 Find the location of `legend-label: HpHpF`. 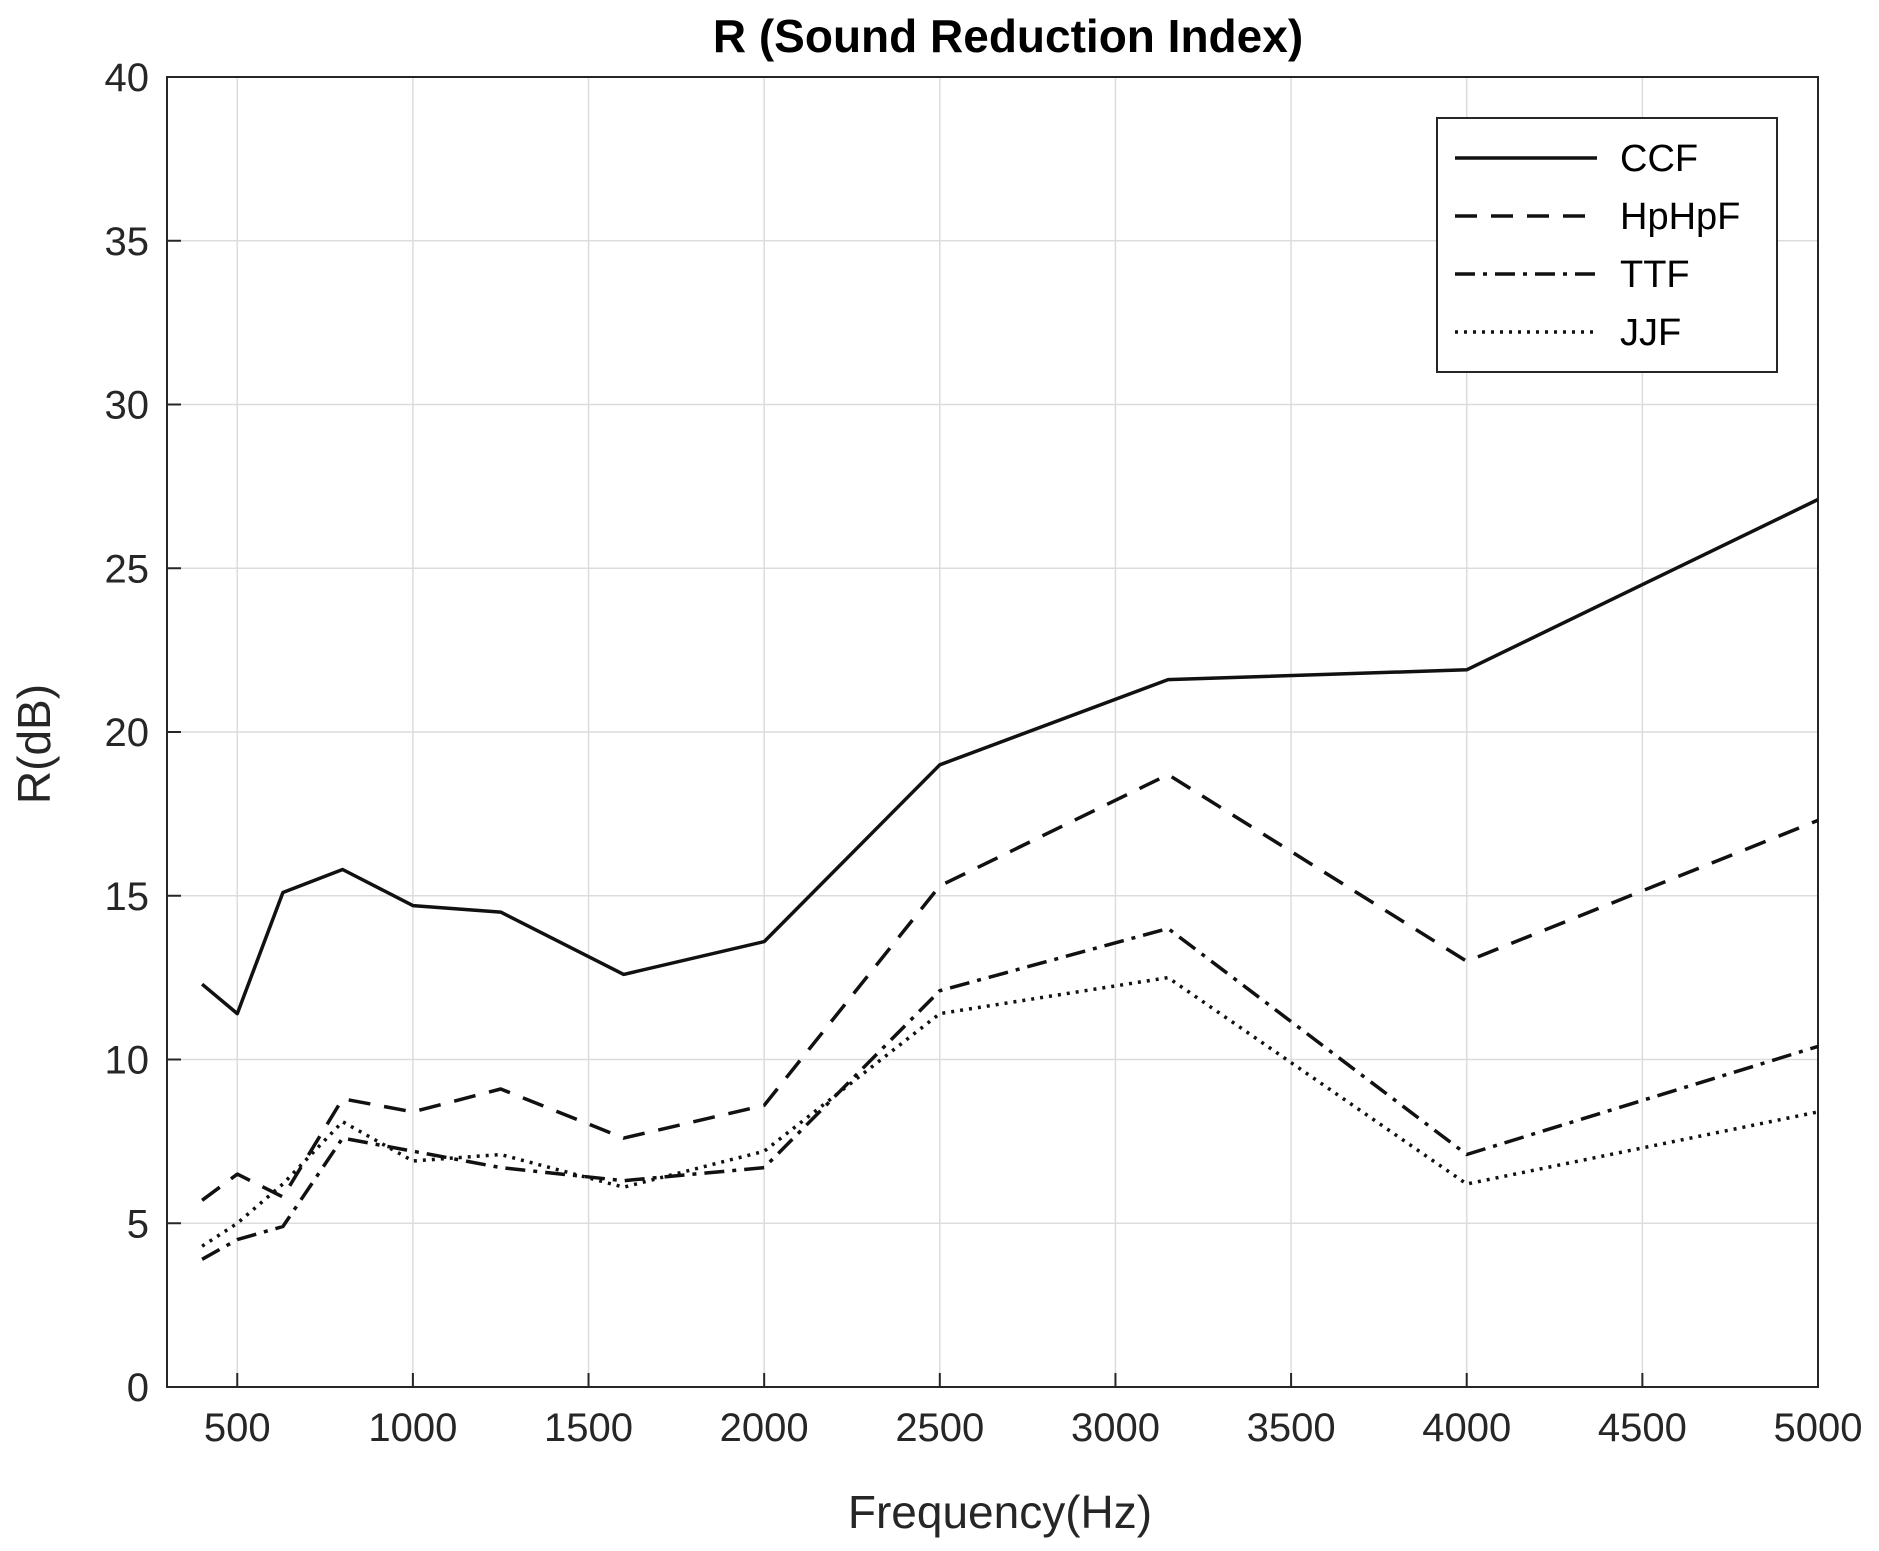

legend-label: HpHpF is located at coordinates (1680, 217).